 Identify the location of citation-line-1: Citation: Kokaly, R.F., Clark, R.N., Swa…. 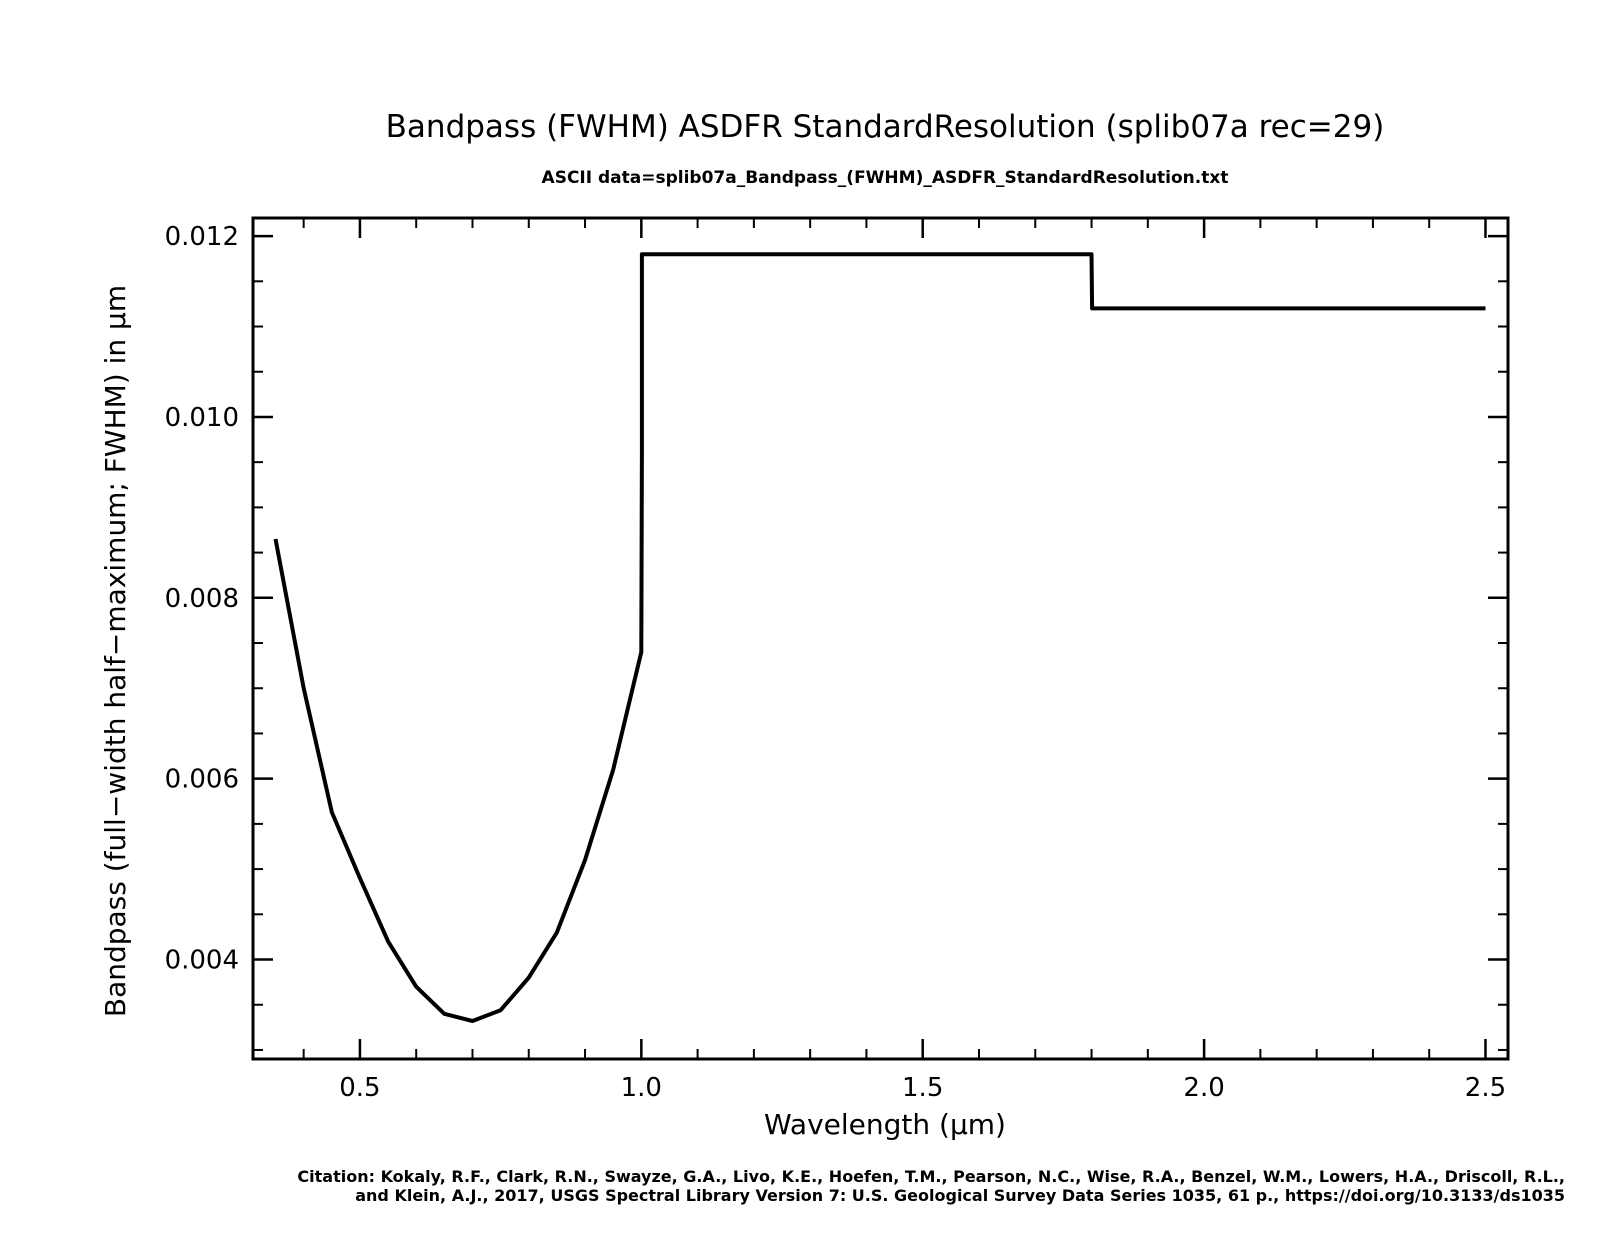
(931, 1176).